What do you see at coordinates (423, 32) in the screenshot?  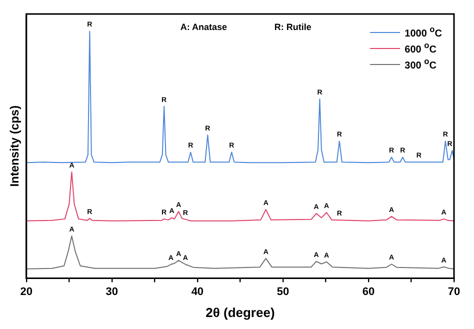 I see `legend-label: 1000 $^{o}$C` at bounding box center [423, 32].